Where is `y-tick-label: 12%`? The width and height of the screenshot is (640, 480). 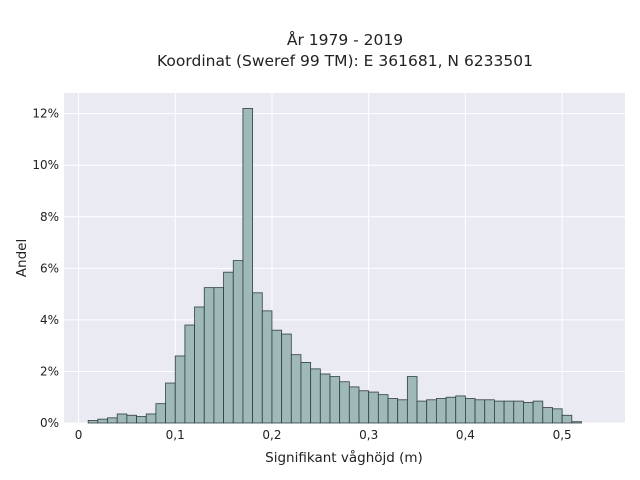
y-tick-label: 12% is located at coordinates (45, 114).